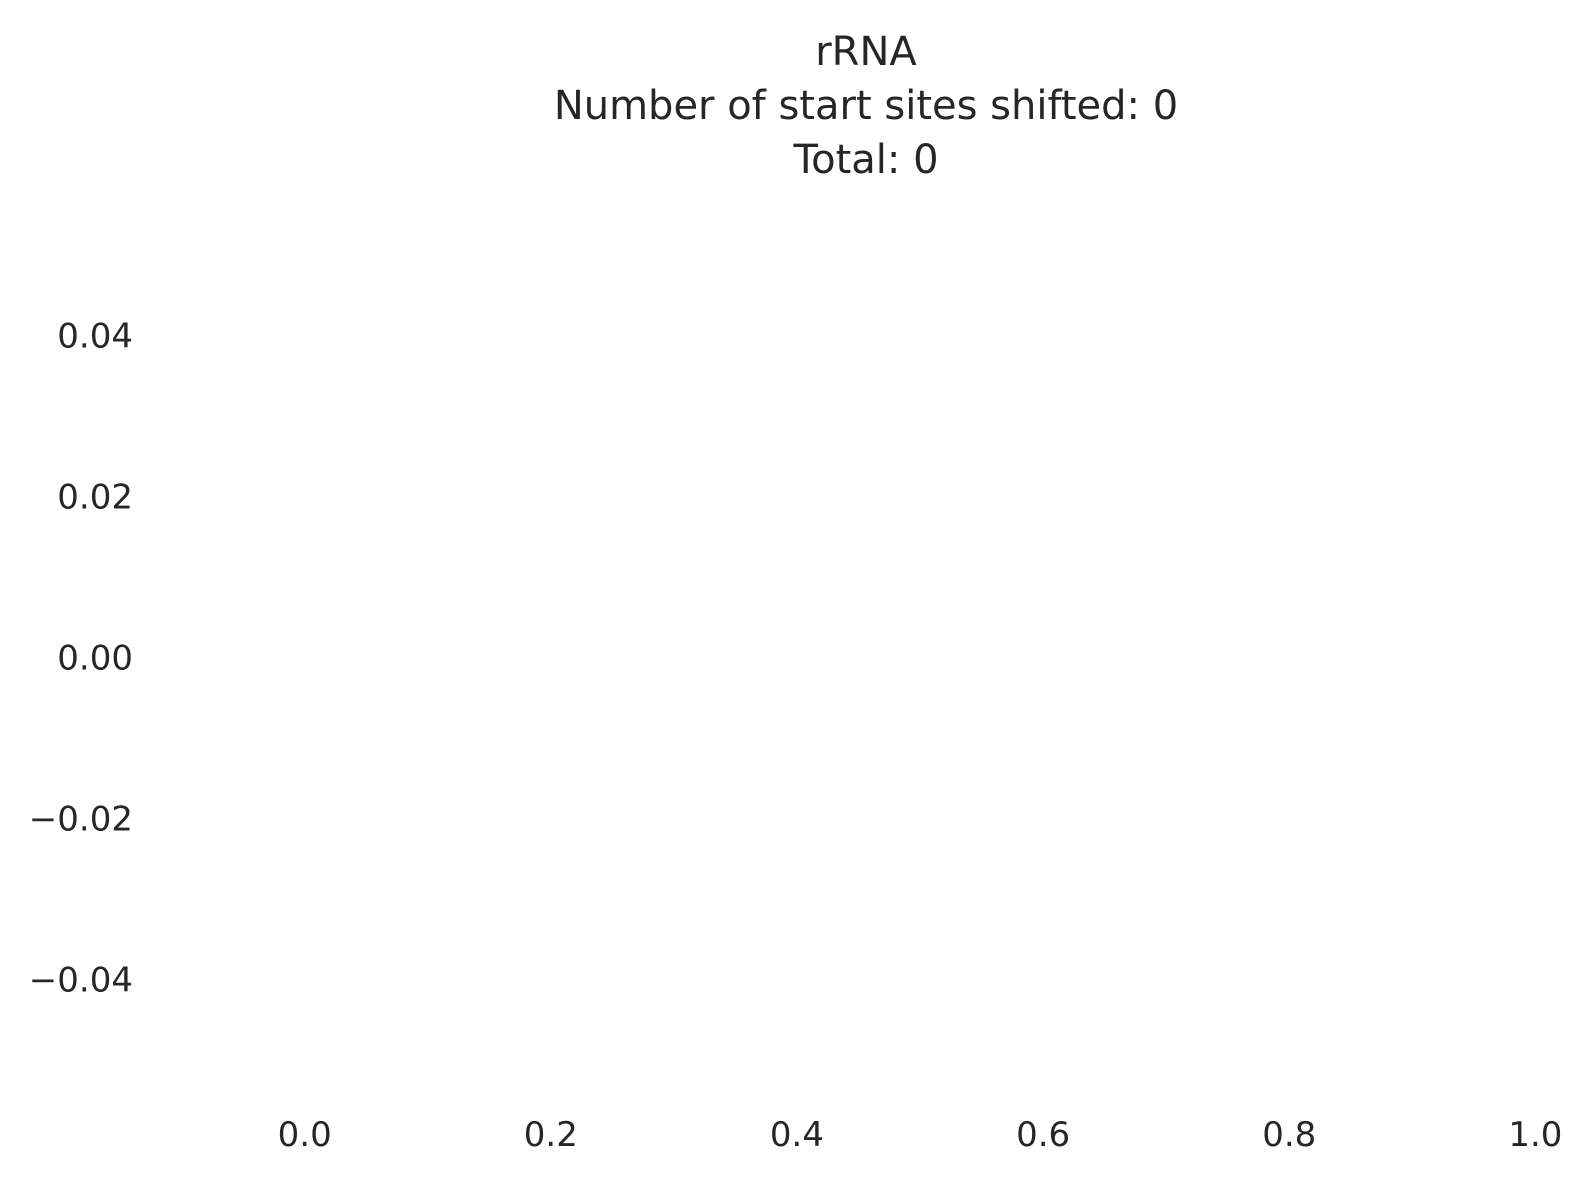 This screenshot has height=1200, width=1589. I want to click on y-tick-label: 0.04, so click(95, 337).